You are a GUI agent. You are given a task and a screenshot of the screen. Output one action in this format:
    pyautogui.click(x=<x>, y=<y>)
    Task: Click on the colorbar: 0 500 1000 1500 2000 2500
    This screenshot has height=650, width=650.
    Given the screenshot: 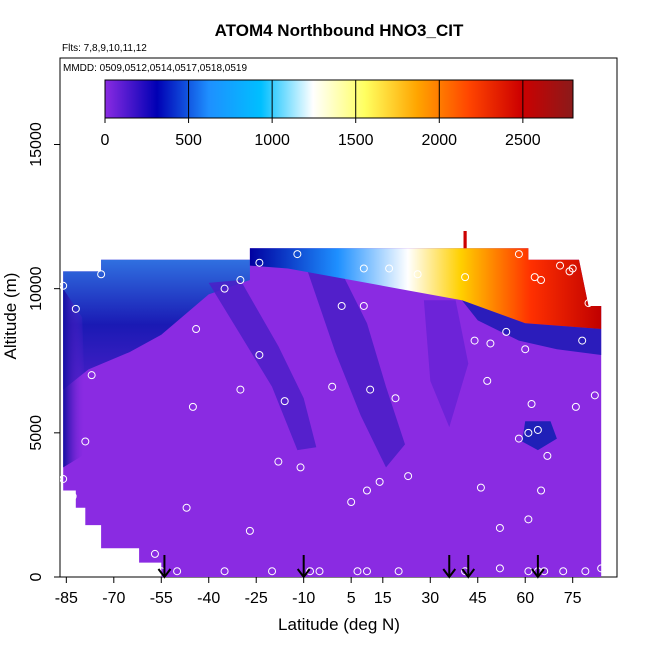 What is the action you would take?
    pyautogui.click(x=337, y=114)
    